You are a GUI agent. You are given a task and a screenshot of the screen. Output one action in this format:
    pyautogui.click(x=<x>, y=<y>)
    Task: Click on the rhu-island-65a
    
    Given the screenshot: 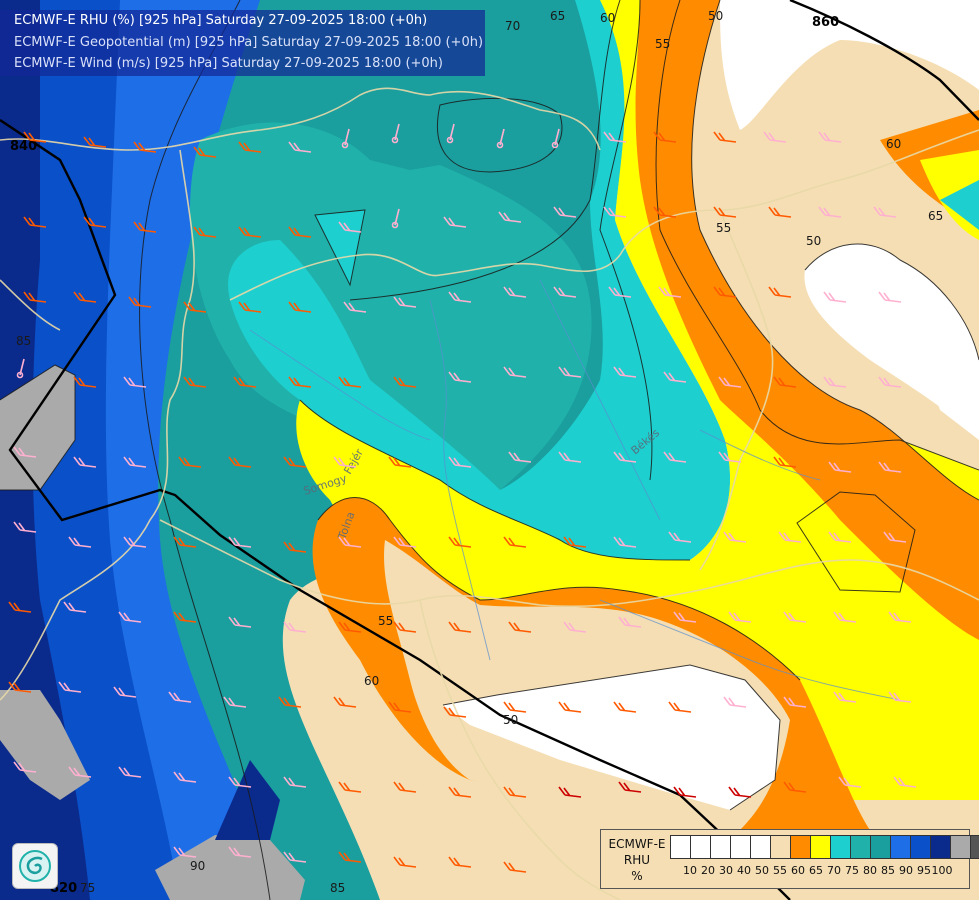 What is the action you would take?
    pyautogui.click(x=340, y=247)
    